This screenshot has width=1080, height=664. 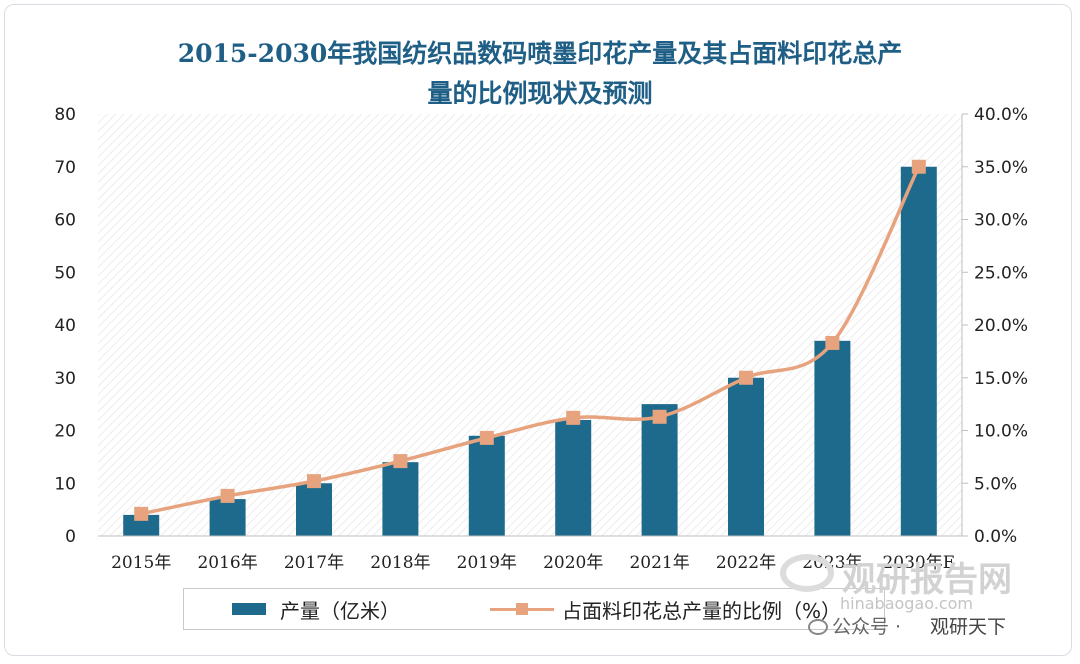 I want to click on x-tick-2: 2017年, so click(x=314, y=563).